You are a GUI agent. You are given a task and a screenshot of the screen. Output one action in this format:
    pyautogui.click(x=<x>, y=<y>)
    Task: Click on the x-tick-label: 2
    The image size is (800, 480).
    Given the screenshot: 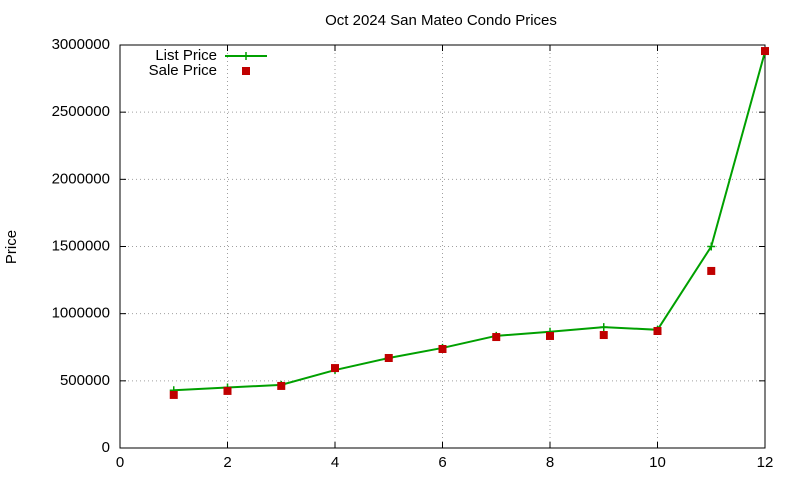 What is the action you would take?
    pyautogui.click(x=227, y=462)
    